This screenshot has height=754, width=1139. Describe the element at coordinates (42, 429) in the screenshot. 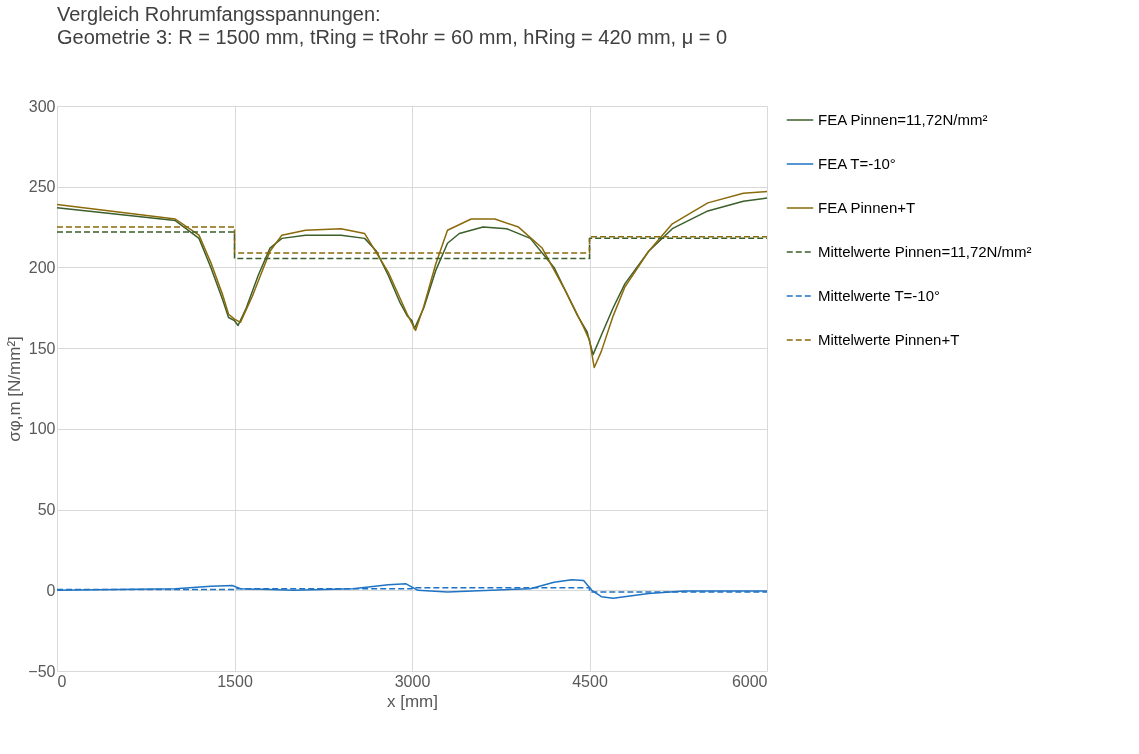

I see `y-tick-label: 100` at that location.